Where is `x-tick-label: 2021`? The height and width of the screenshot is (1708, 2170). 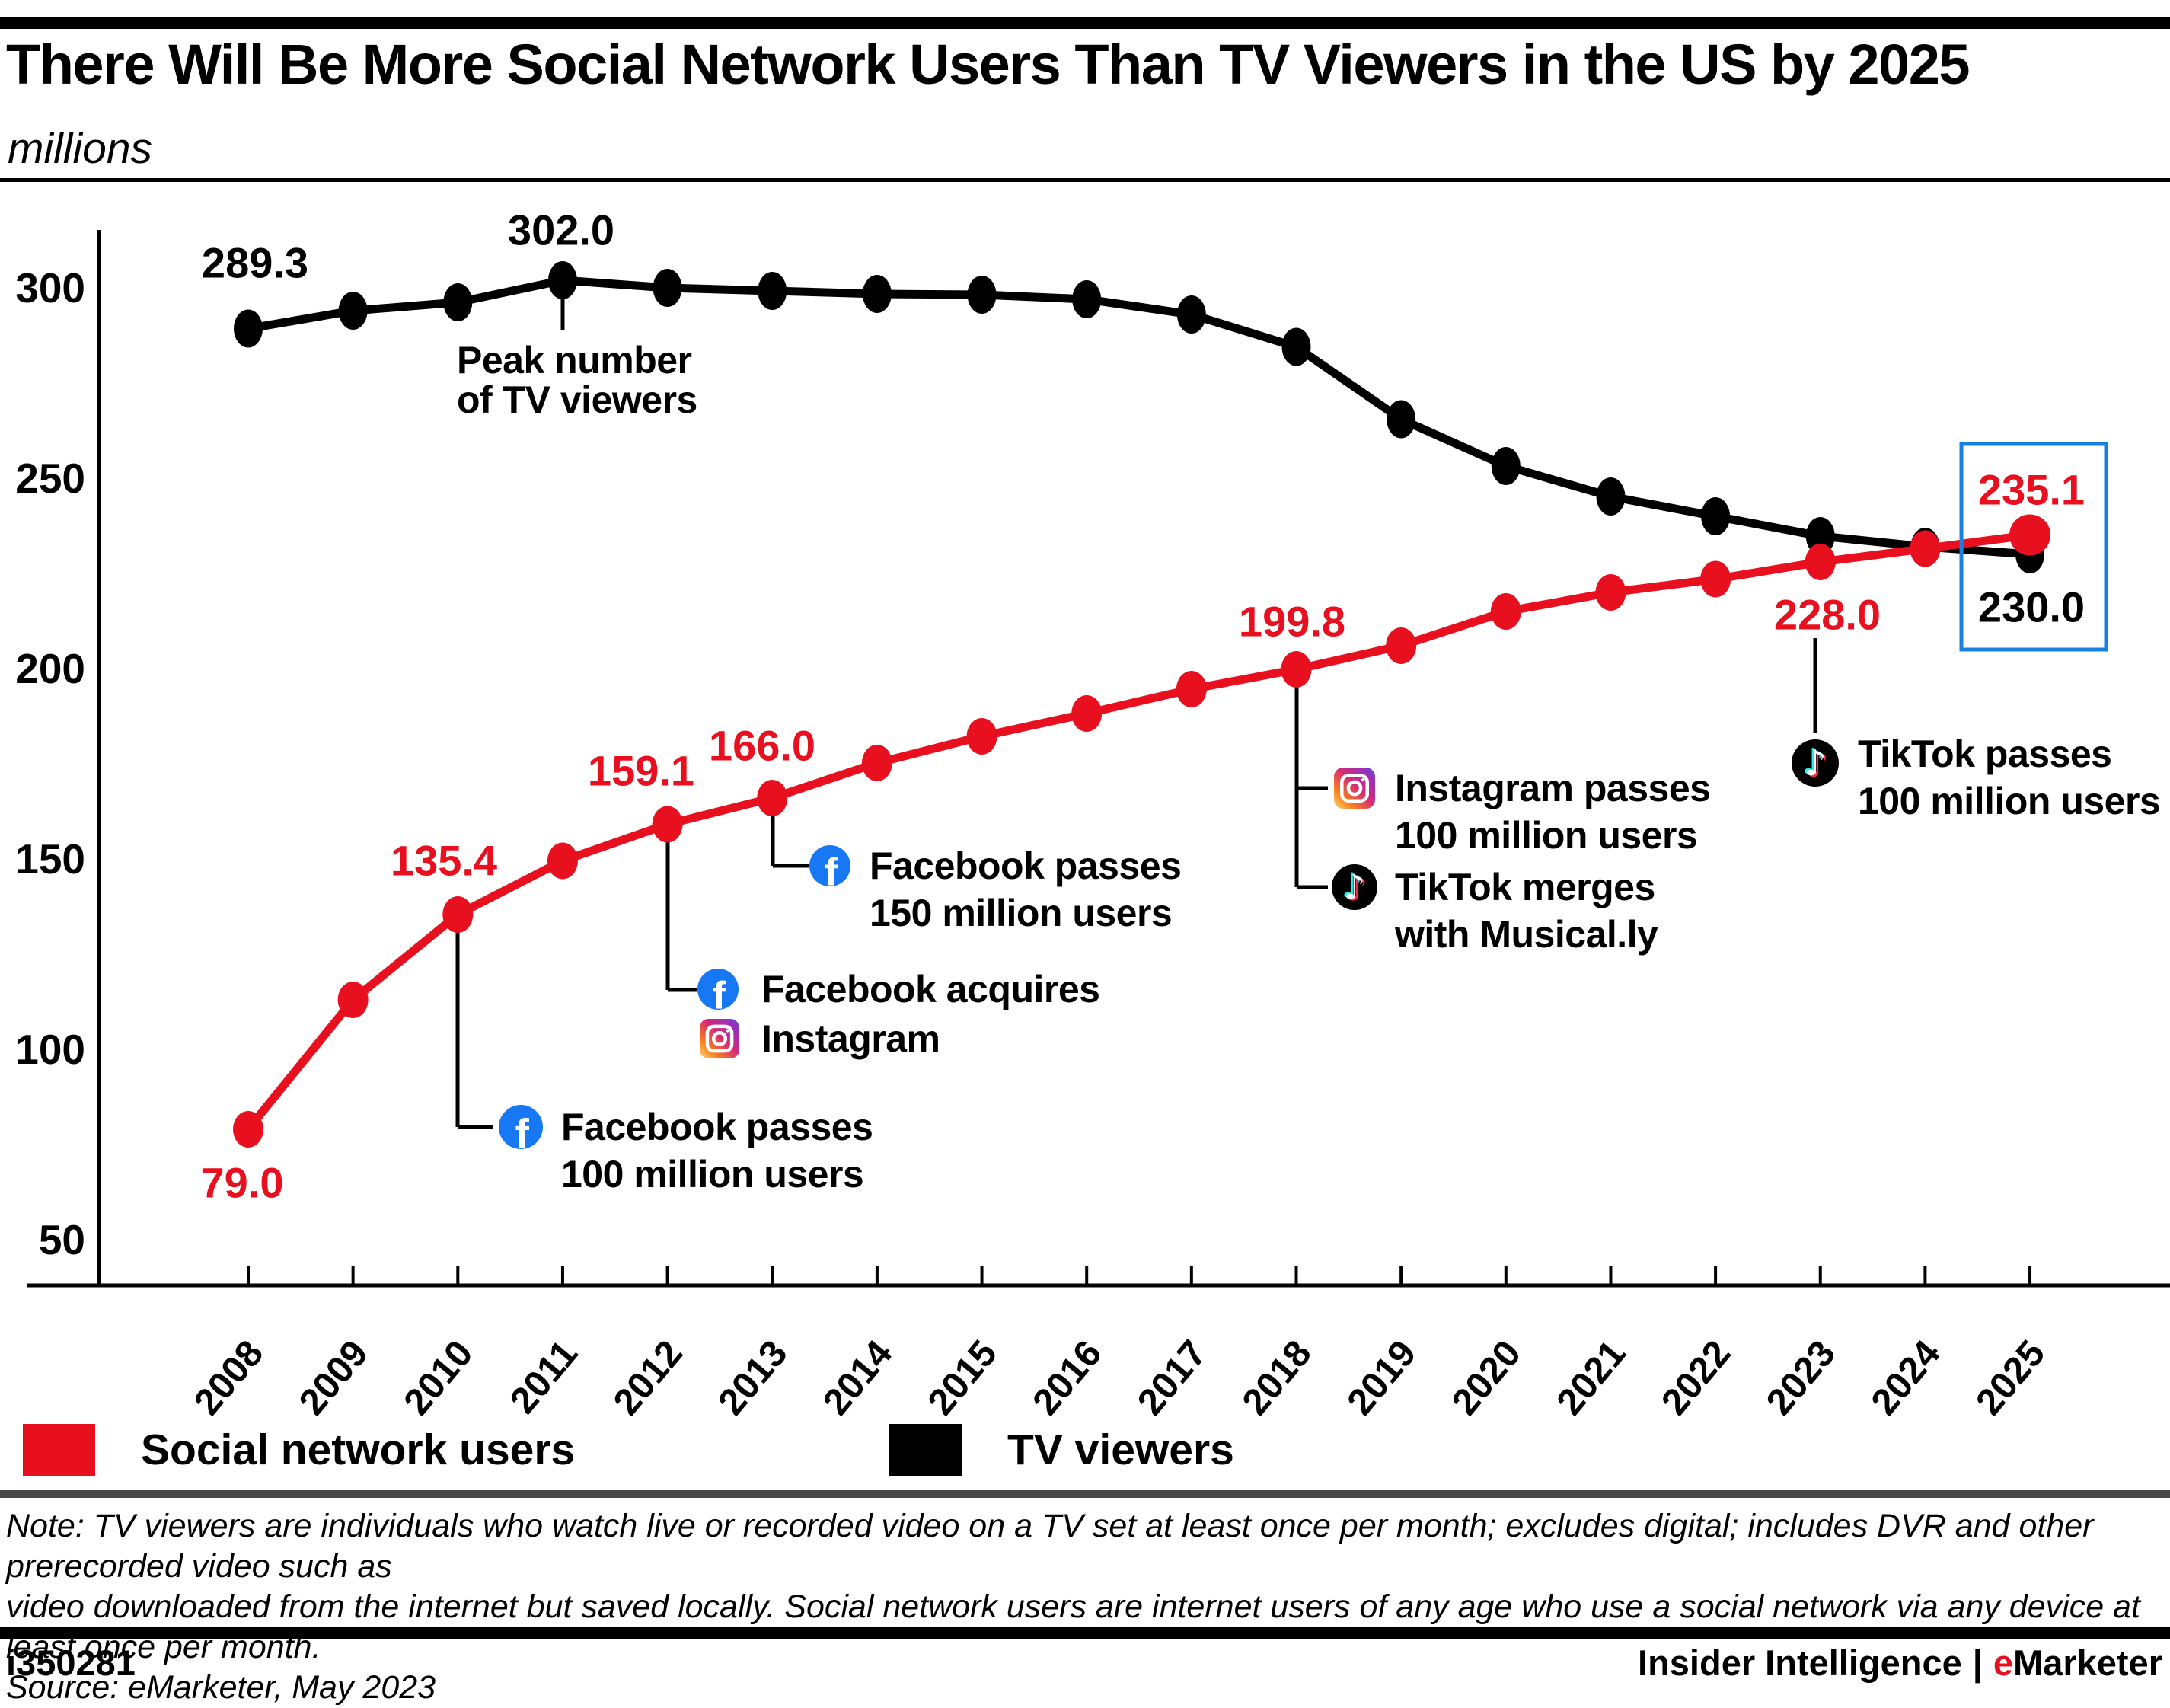 x-tick-label: 2021 is located at coordinates (1591, 1374).